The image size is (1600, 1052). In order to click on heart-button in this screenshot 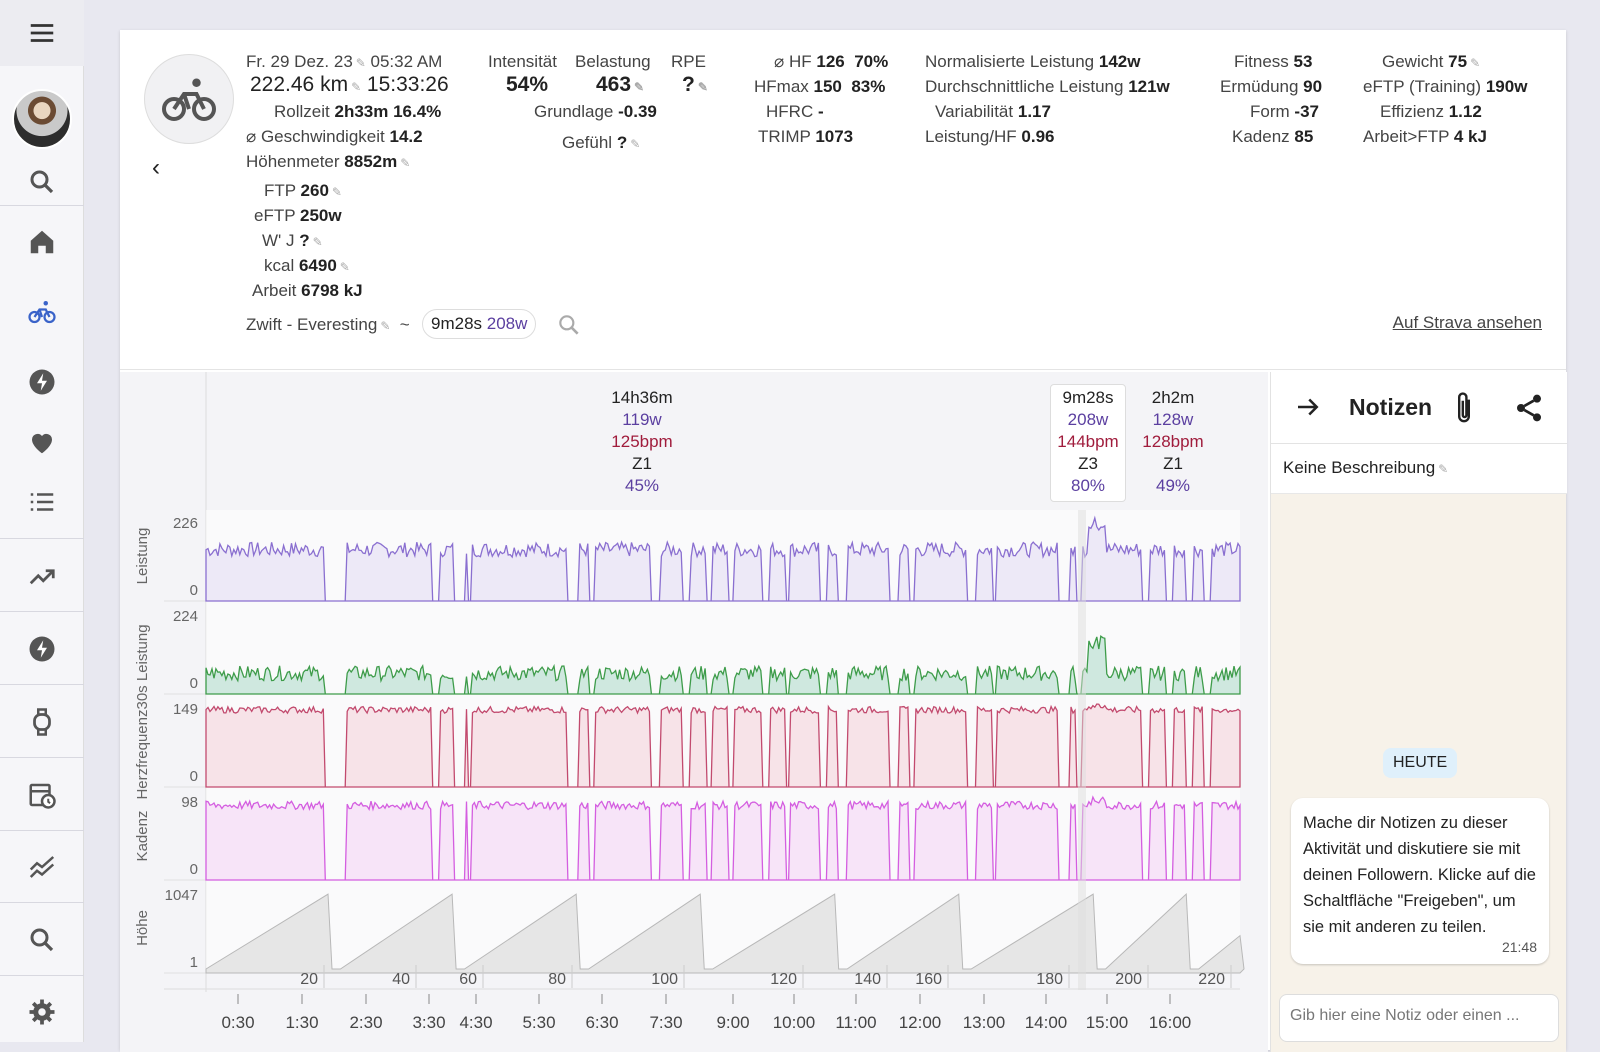, I will do `click(42, 442)`.